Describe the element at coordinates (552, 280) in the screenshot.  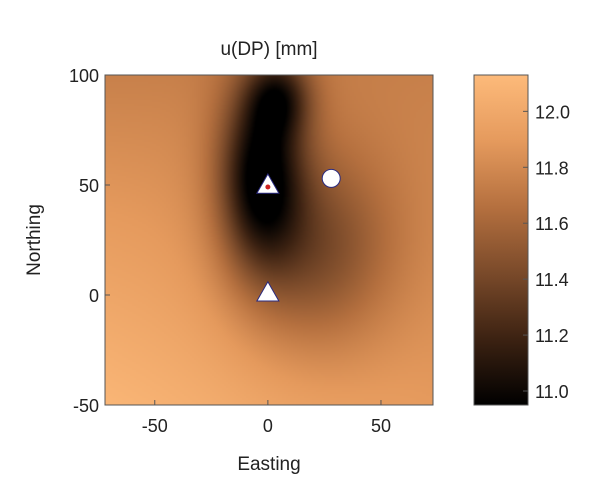
I see `colorbar-tick-label: 11.4` at that location.